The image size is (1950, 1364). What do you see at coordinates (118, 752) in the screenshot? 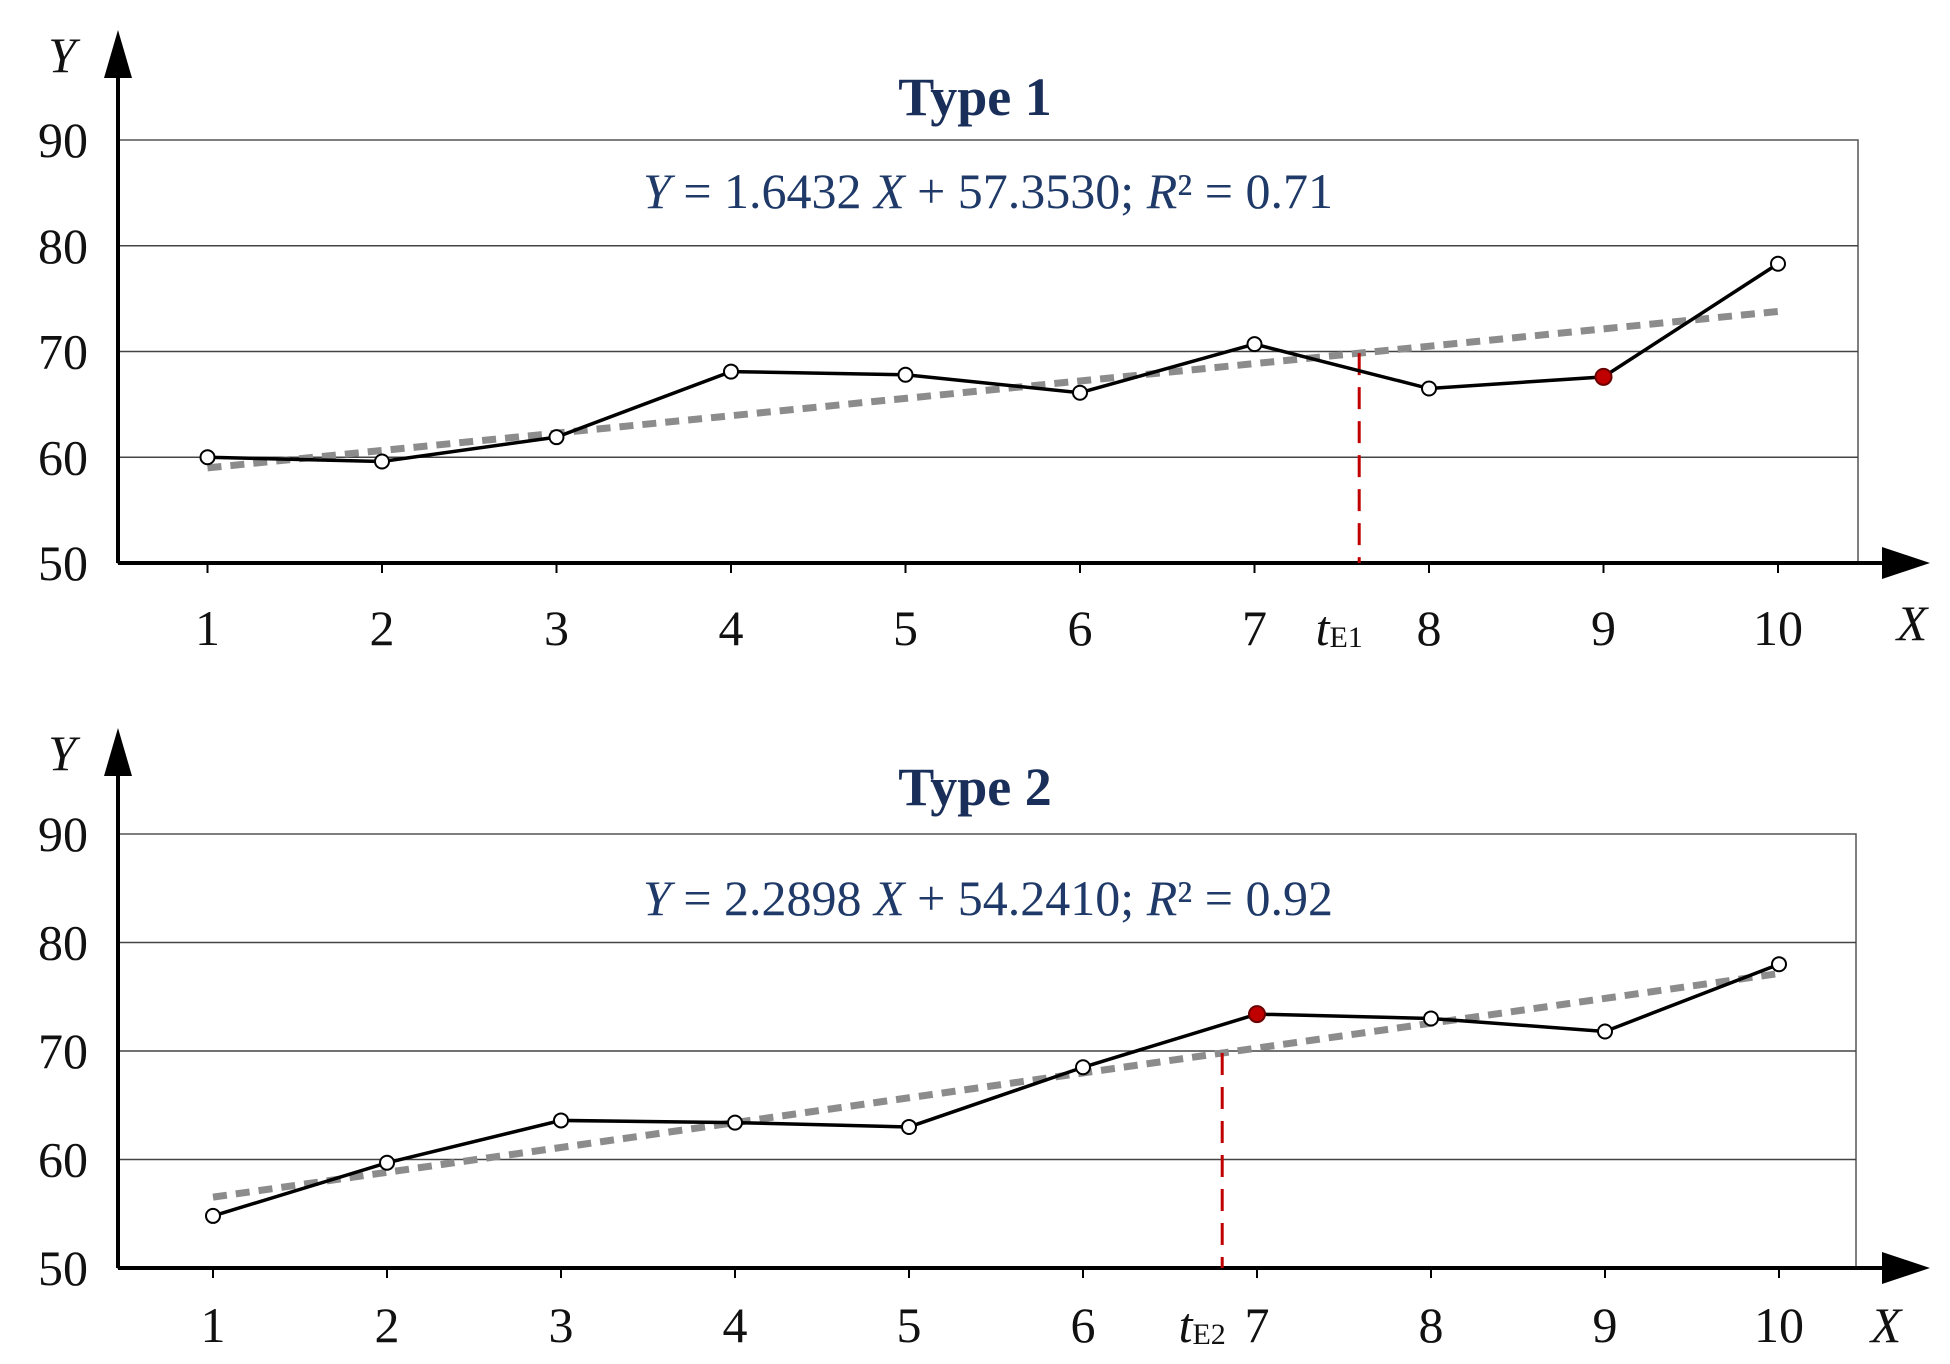
I see `c2-y-axis-arrow` at bounding box center [118, 752].